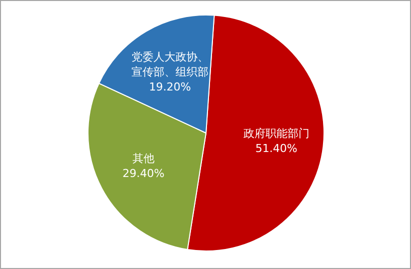 The height and width of the screenshot is (269, 411). Describe the element at coordinates (144, 174) in the screenshot. I see `data-label: 29.40%` at that location.